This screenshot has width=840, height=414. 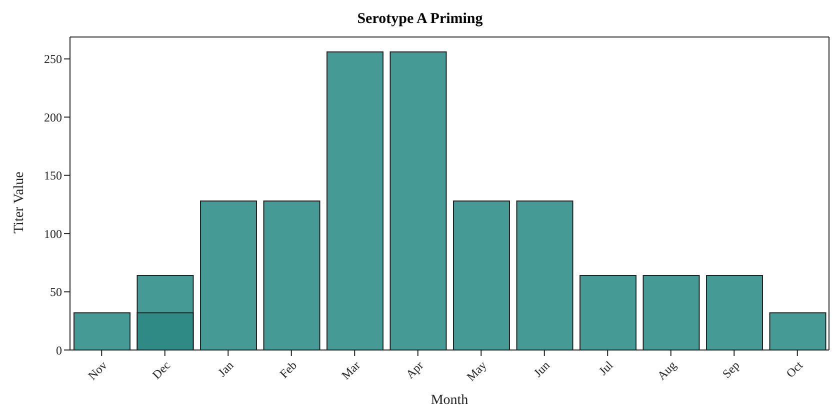 I want to click on y-tick-label: 200, so click(x=53, y=117).